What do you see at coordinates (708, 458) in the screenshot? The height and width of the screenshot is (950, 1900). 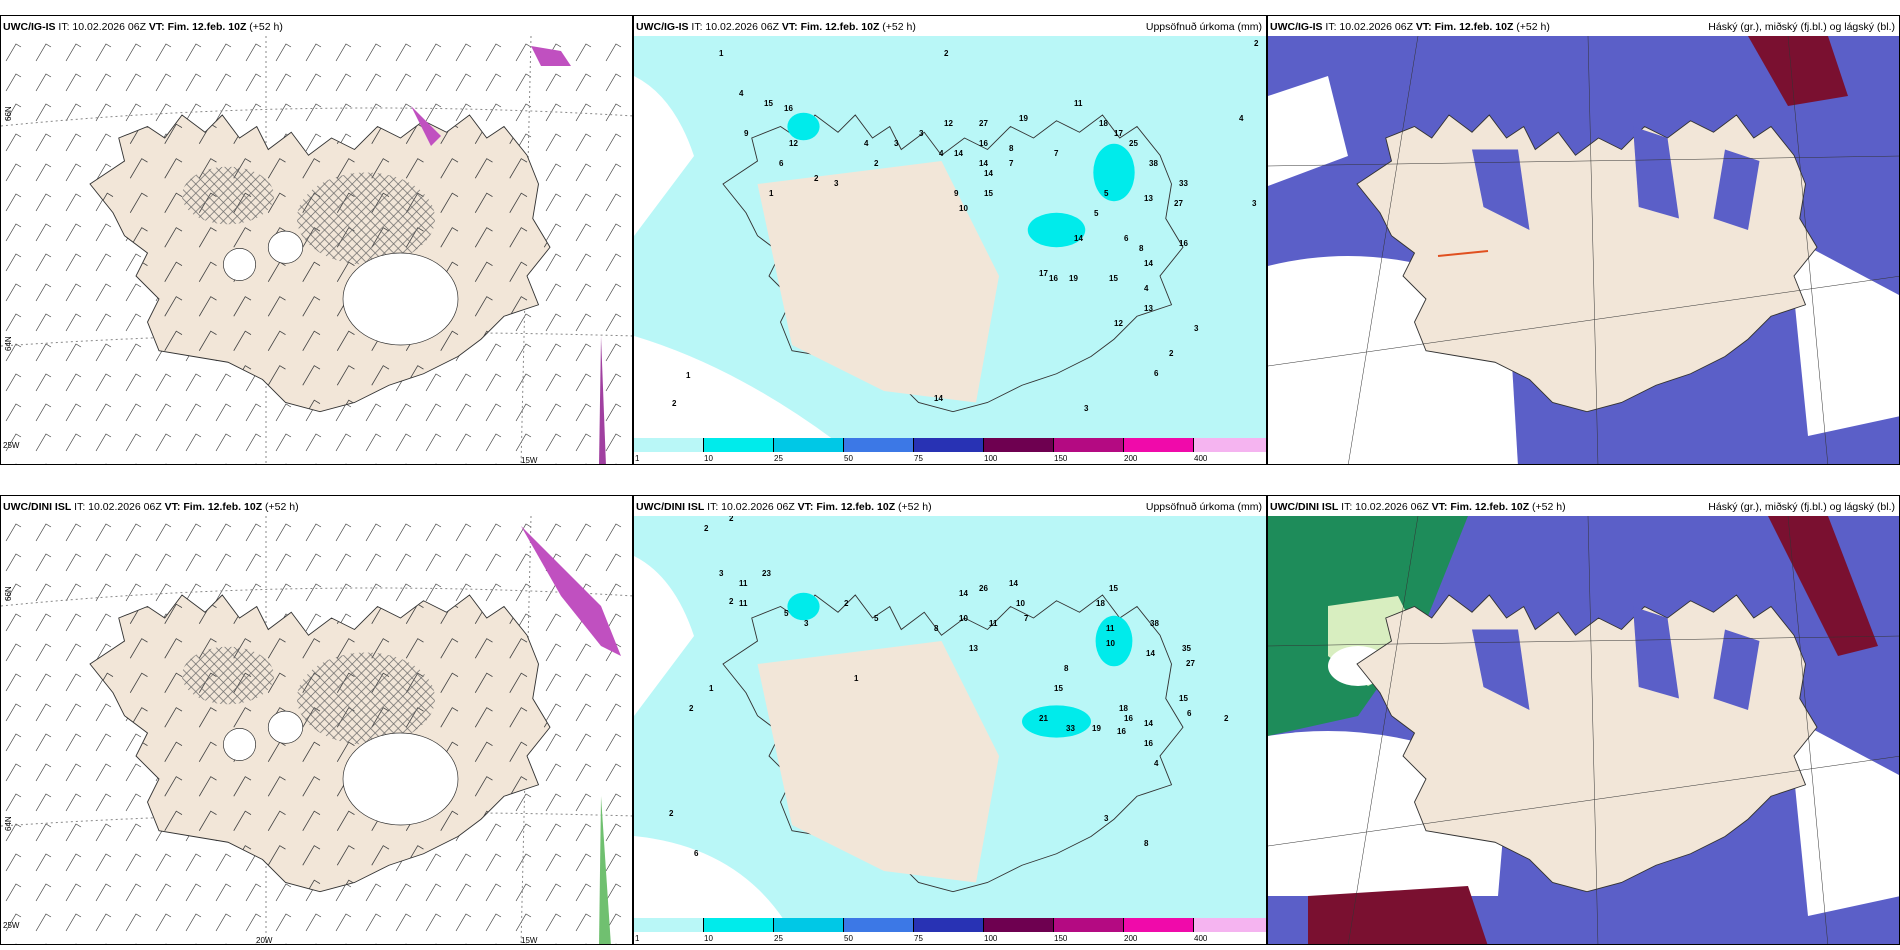 I see `colorbar-tick: 10` at bounding box center [708, 458].